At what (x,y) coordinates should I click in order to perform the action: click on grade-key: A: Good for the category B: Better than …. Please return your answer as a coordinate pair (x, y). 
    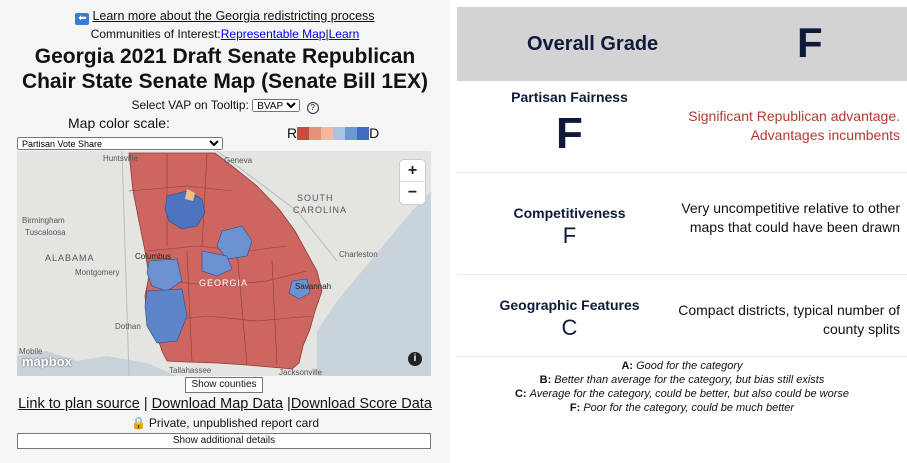
    Looking at the image, I should click on (682, 387).